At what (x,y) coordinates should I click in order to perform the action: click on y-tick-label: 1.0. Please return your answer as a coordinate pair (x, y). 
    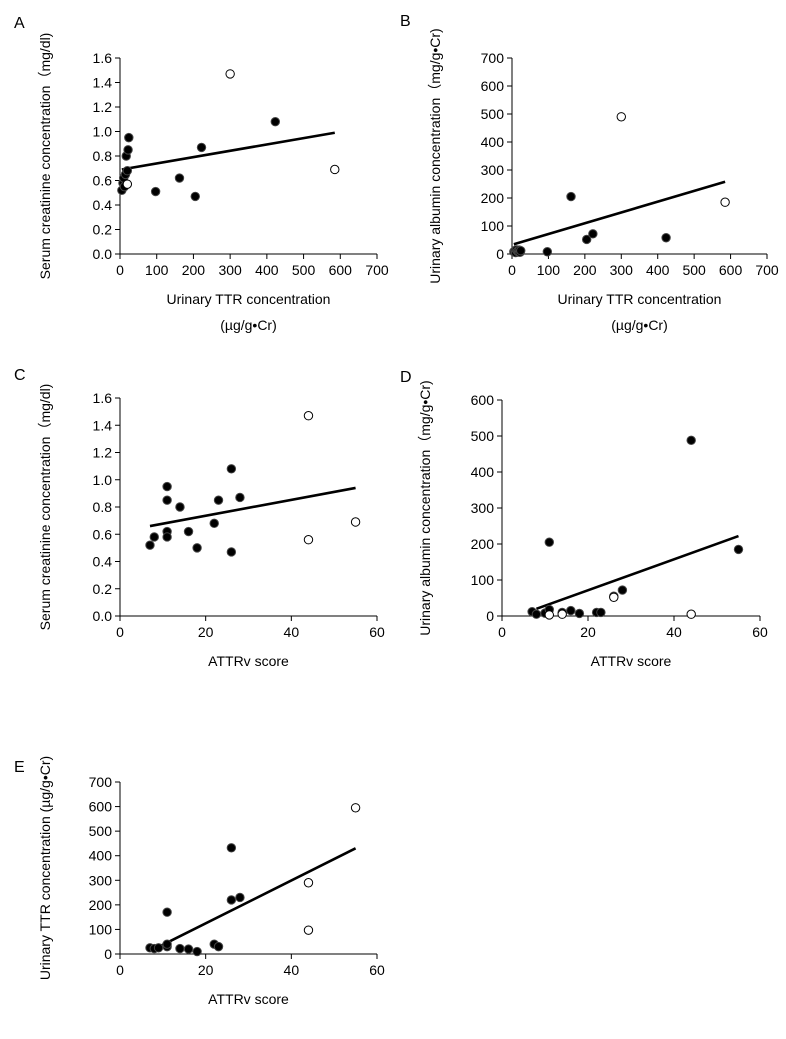
    Looking at the image, I should click on (103, 480).